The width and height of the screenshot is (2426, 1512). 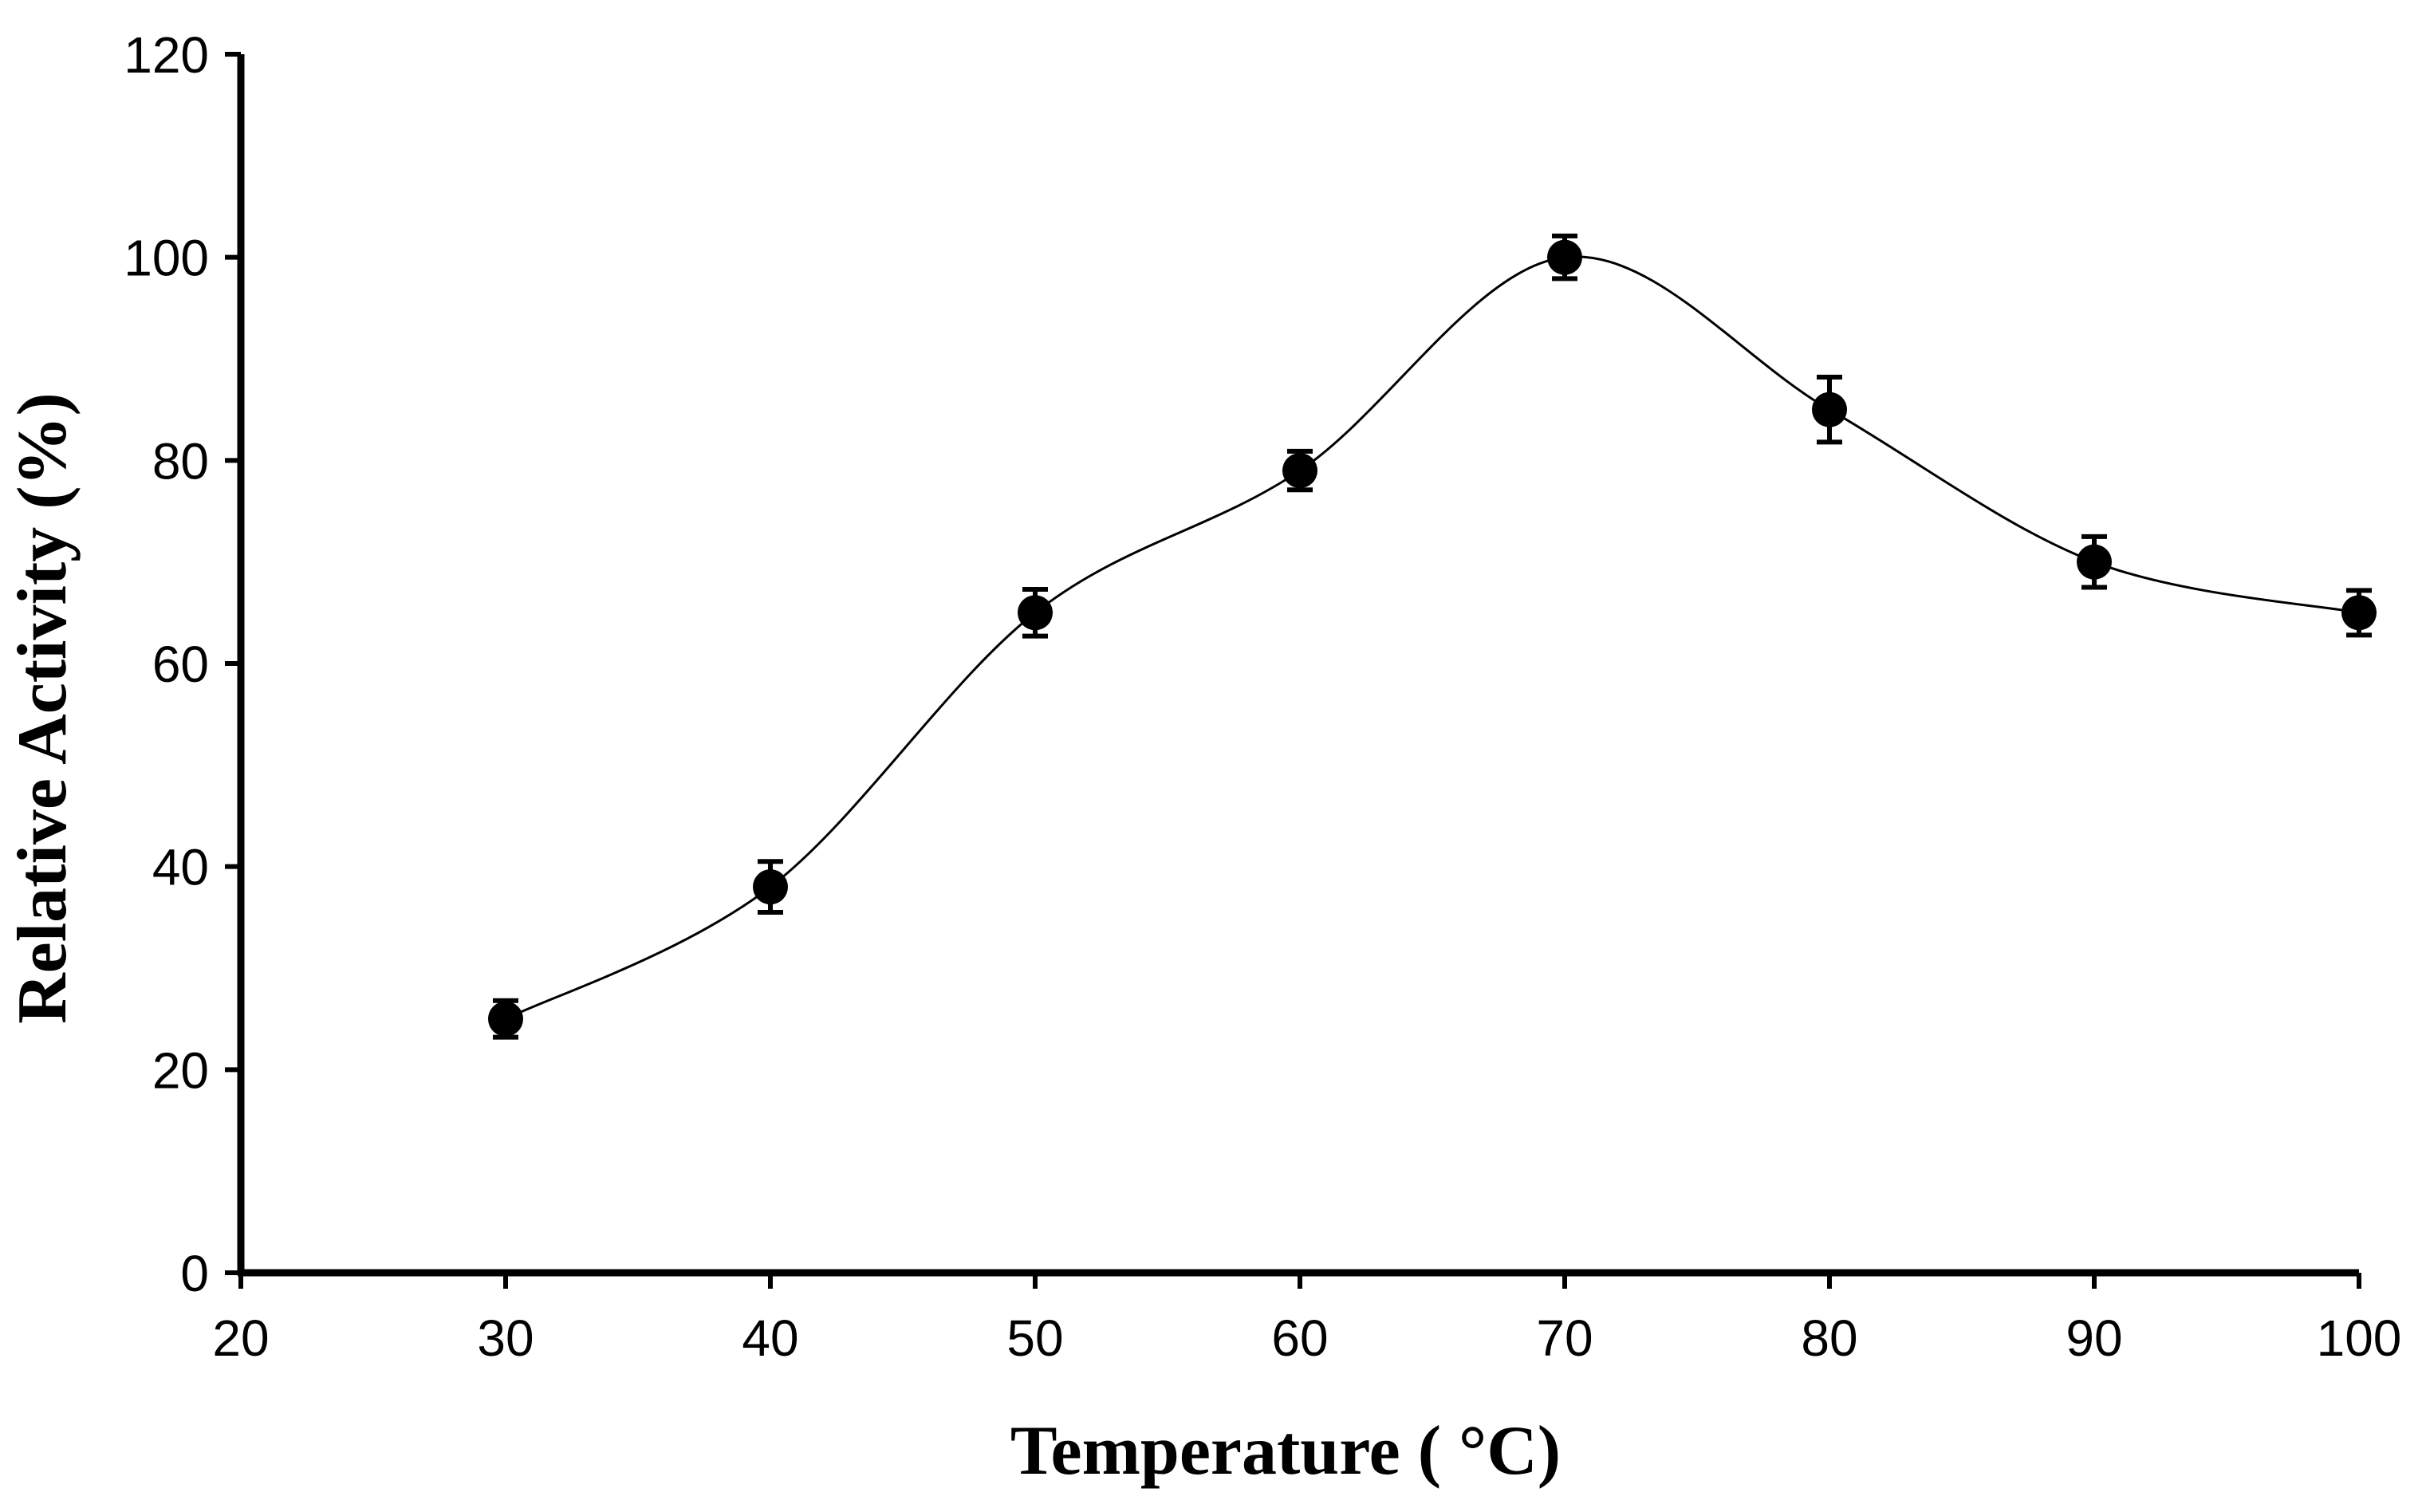 What do you see at coordinates (1300, 1338) in the screenshot?
I see `x-tick-label: 60` at bounding box center [1300, 1338].